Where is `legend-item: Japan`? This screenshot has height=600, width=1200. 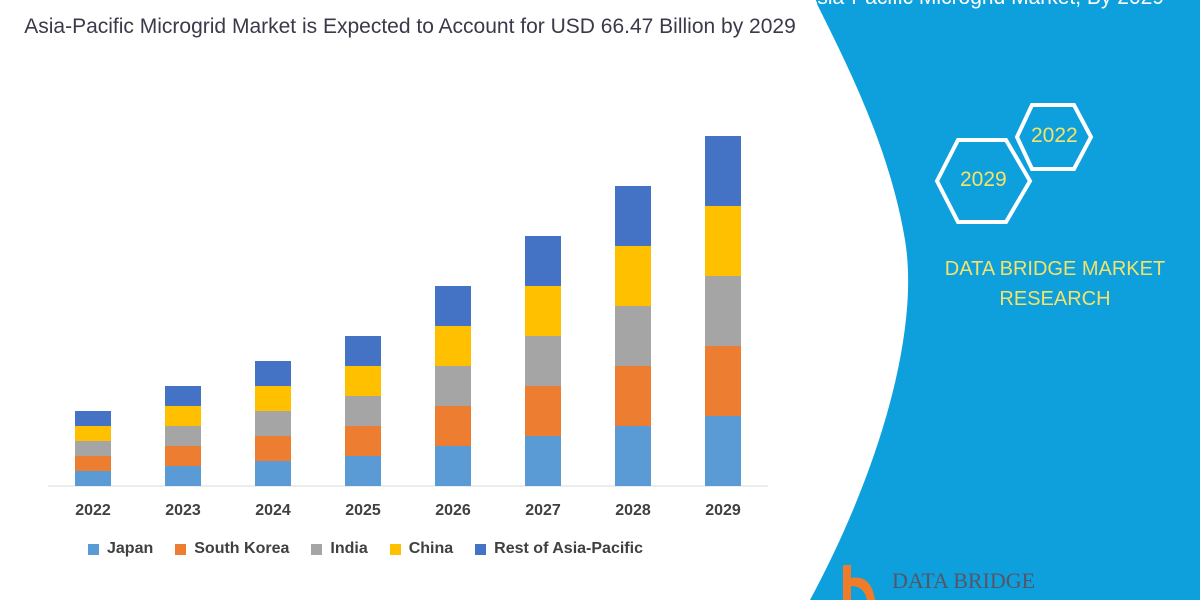 legend-item: Japan is located at coordinates (120, 549).